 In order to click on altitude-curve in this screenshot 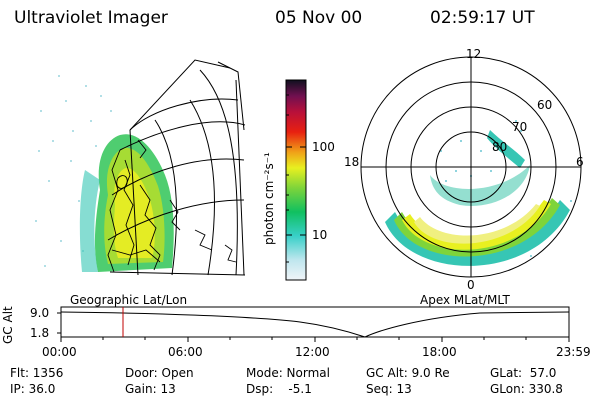, I will do `click(315, 324)`.